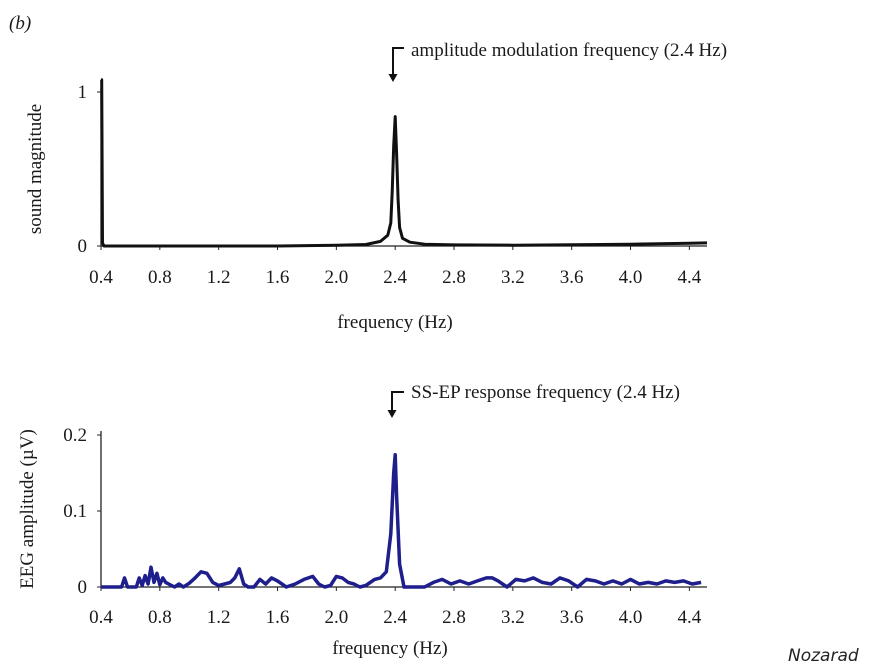 Image resolution: width=875 pixels, height=666 pixels. Describe the element at coordinates (545, 392) in the screenshot. I see `annotation-label: SS-EP response frequency (2.4 Hz)` at that location.